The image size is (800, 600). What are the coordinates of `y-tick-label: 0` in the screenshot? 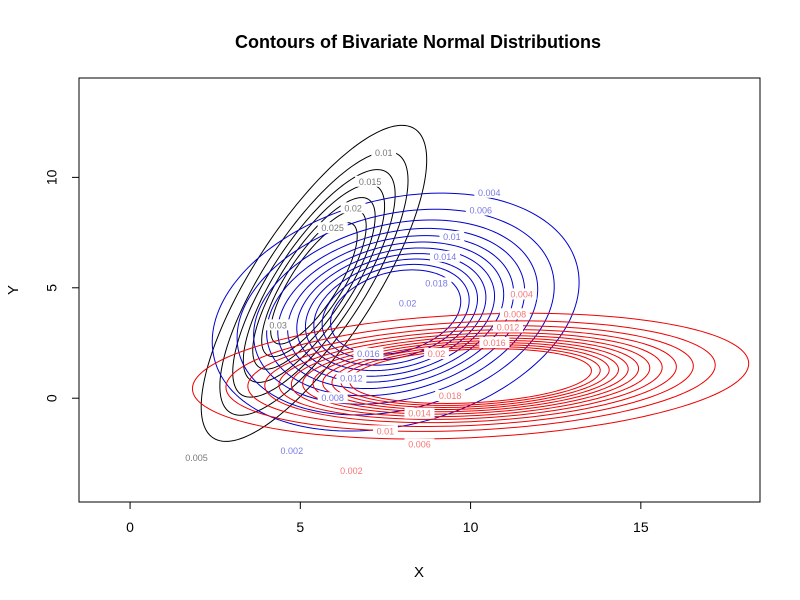 It's located at (52, 398).